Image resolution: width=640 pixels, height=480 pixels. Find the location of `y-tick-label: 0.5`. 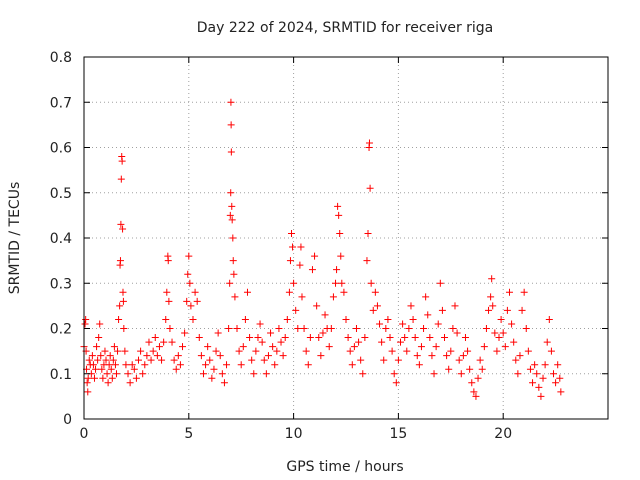

y-tick-label: 0.5 is located at coordinates (61, 194).